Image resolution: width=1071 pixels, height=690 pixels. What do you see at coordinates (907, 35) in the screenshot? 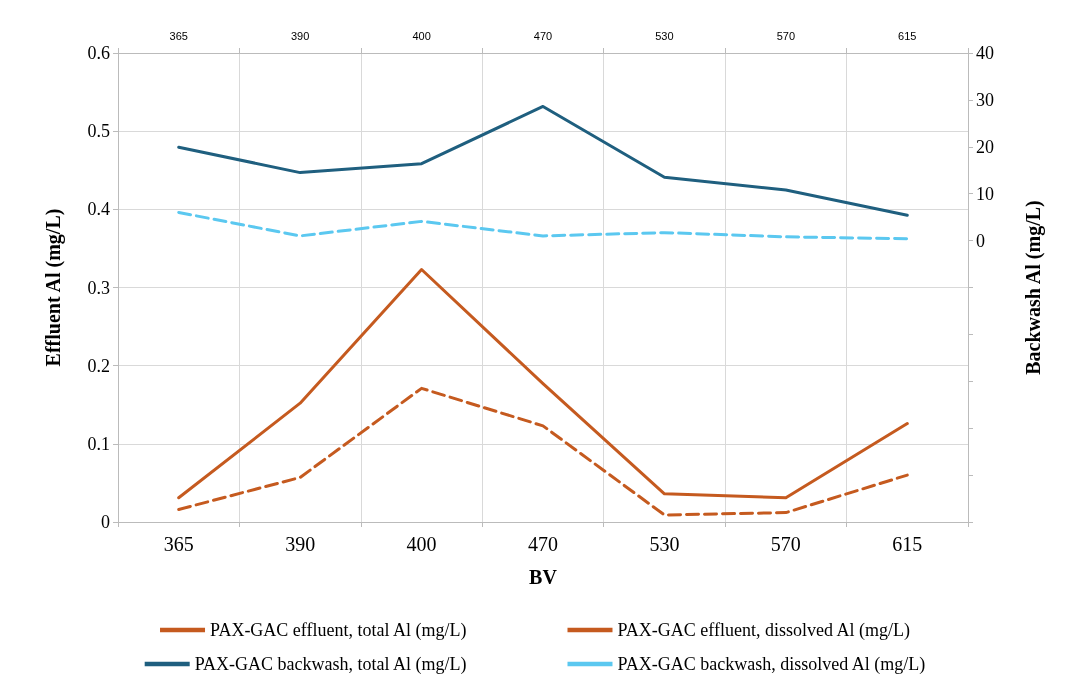
I see `category-label: 615` at bounding box center [907, 35].